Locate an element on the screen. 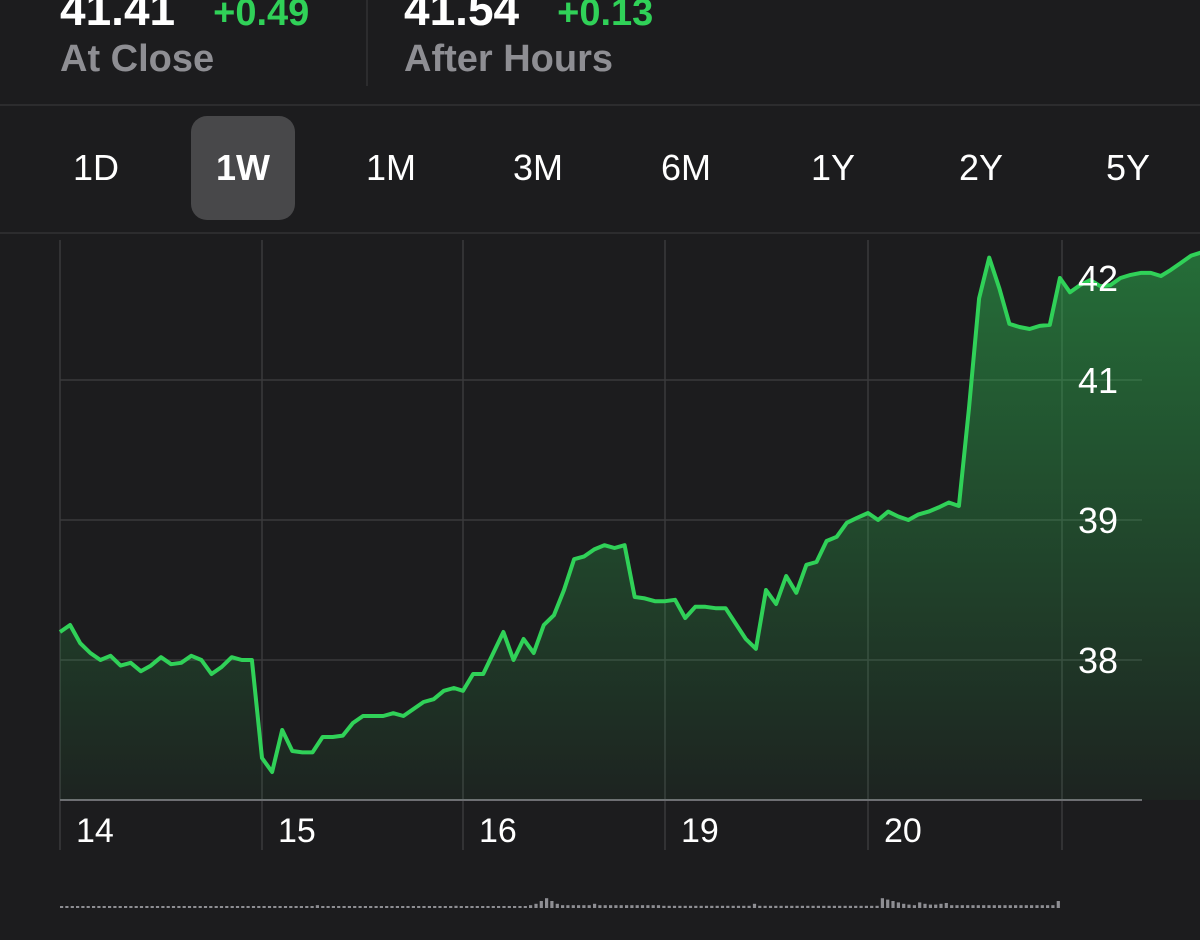  x-axis: 14 15 16 19 20 is located at coordinates (499, 831).